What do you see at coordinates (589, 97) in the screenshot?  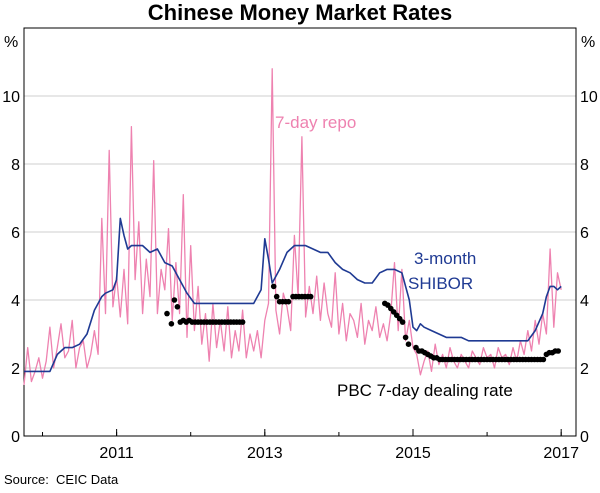 I see `y-tick-label-right: 10` at bounding box center [589, 97].